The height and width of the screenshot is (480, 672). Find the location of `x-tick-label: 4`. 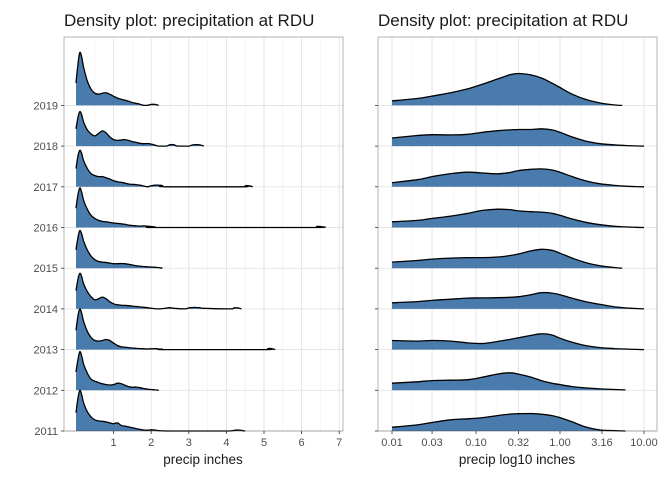

x-tick-label: 4 is located at coordinates (226, 443).